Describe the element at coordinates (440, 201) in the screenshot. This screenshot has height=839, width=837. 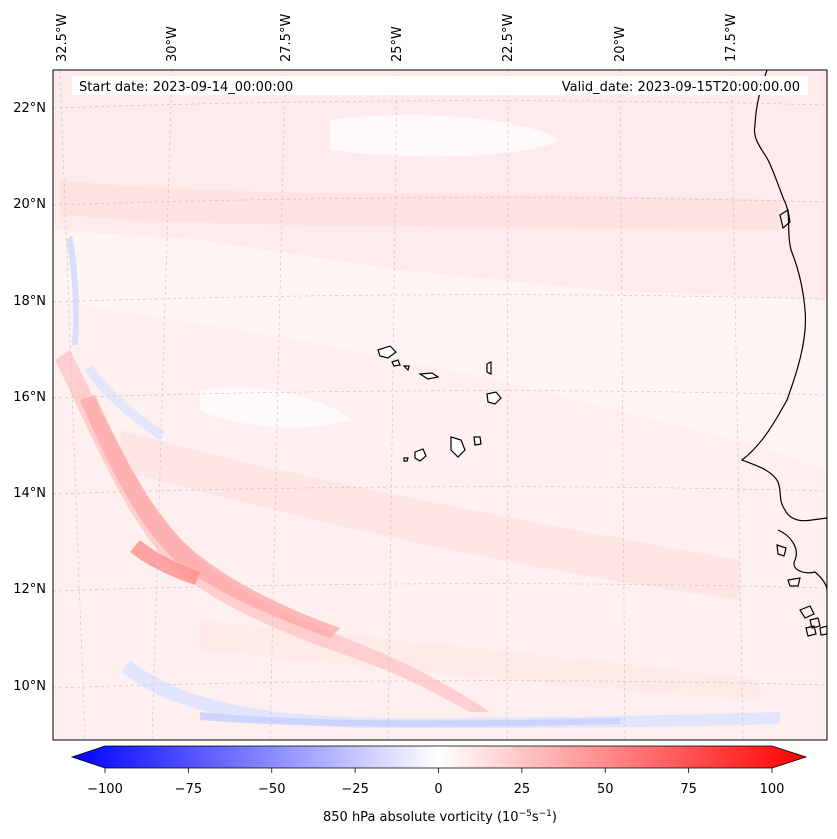
I see `parallel-20n` at that location.